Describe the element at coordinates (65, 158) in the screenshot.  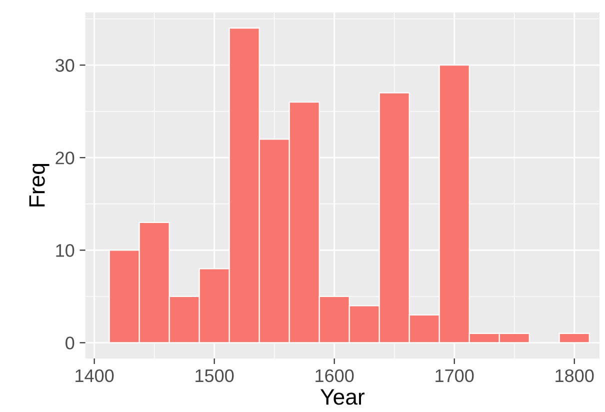
I see `y-tick-label: 20` at that location.